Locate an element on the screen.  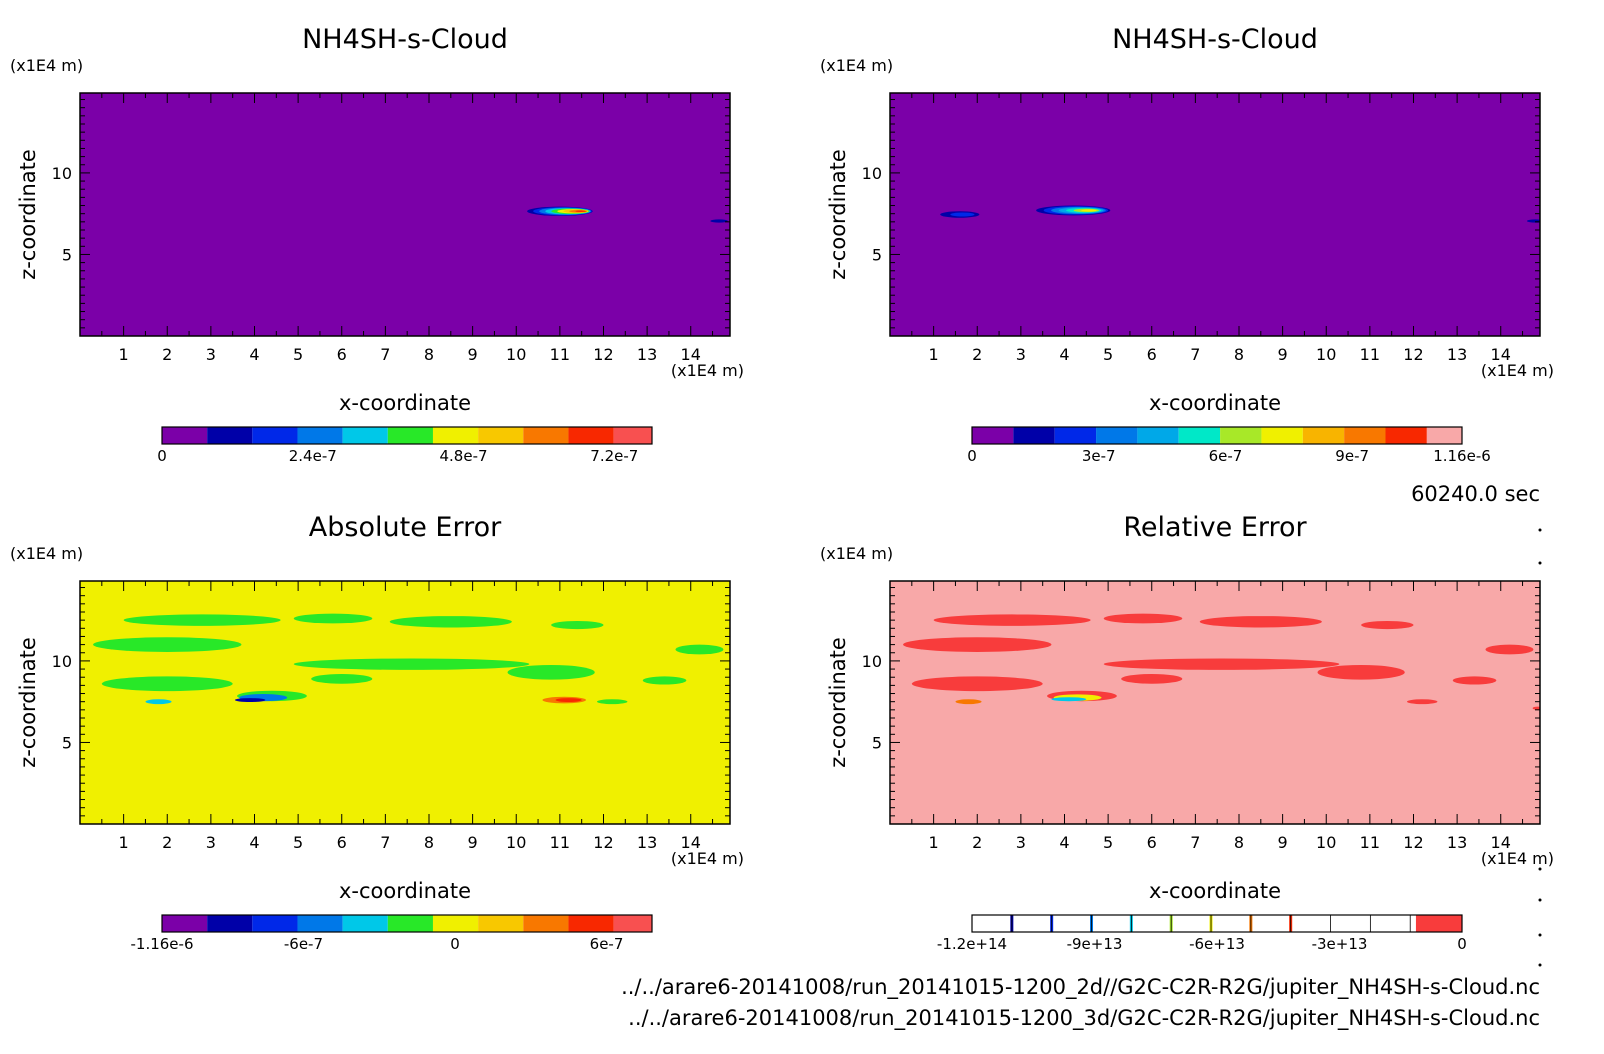
panel-title: Absolute Error is located at coordinates (405, 527).